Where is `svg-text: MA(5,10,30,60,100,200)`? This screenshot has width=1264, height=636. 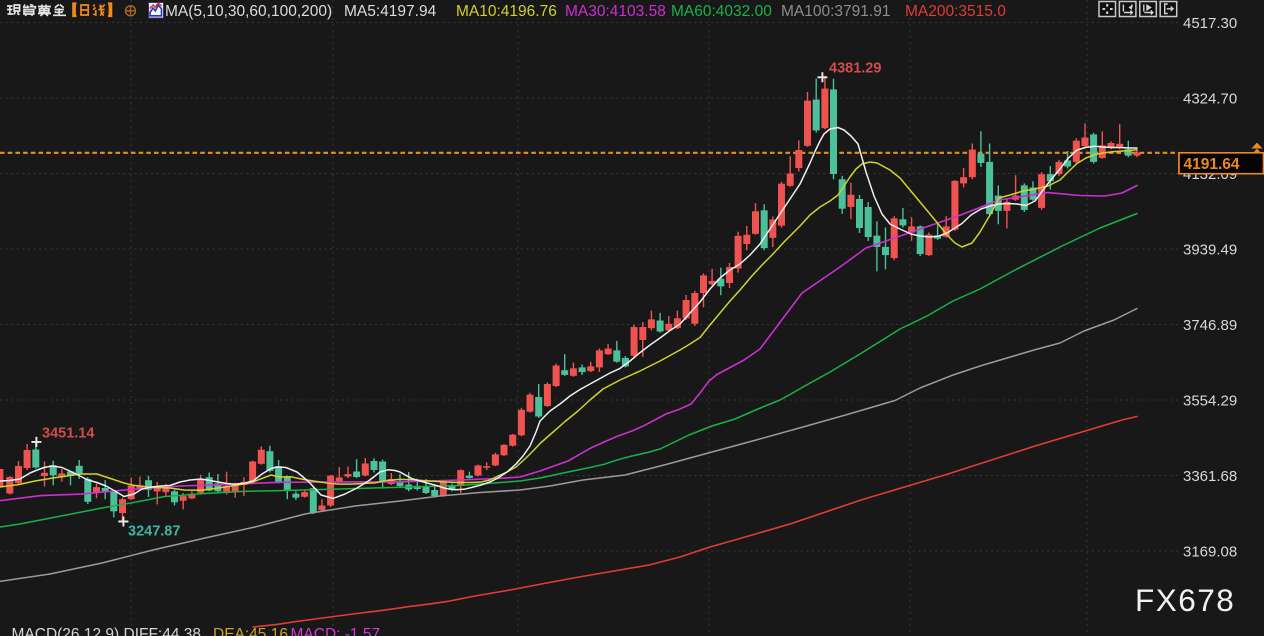 svg-text: MA(5,10,30,60,100,200) is located at coordinates (248, 11).